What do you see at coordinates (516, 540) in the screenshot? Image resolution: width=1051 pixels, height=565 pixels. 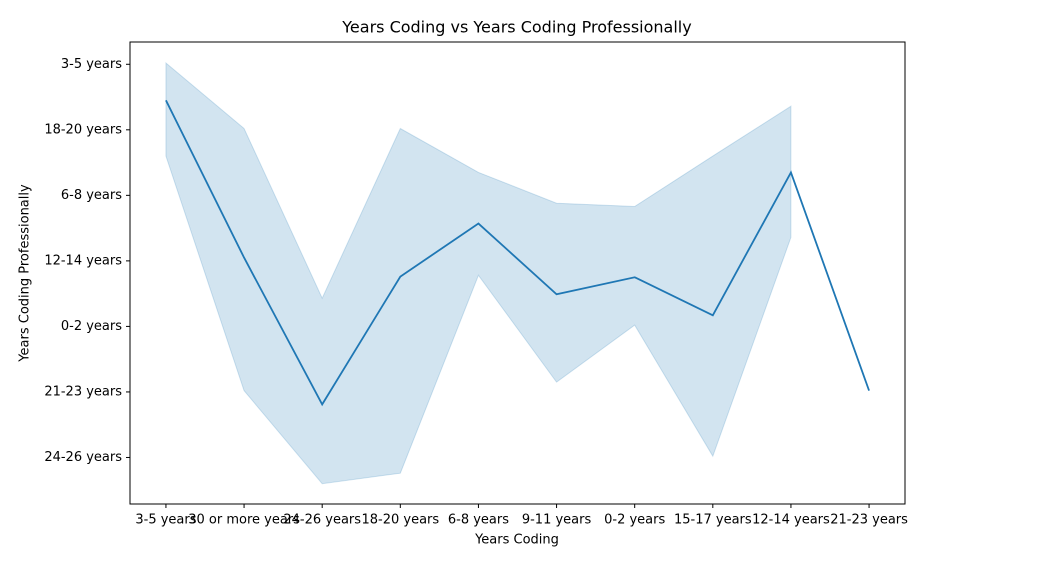 I see `x-axis-label: Years Coding` at bounding box center [516, 540].